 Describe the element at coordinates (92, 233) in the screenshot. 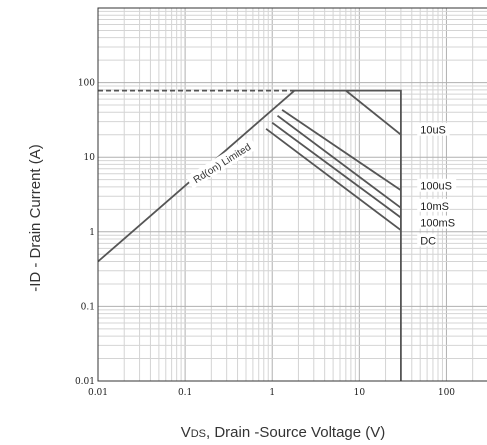

I see `y-tick-label: 1` at that location.